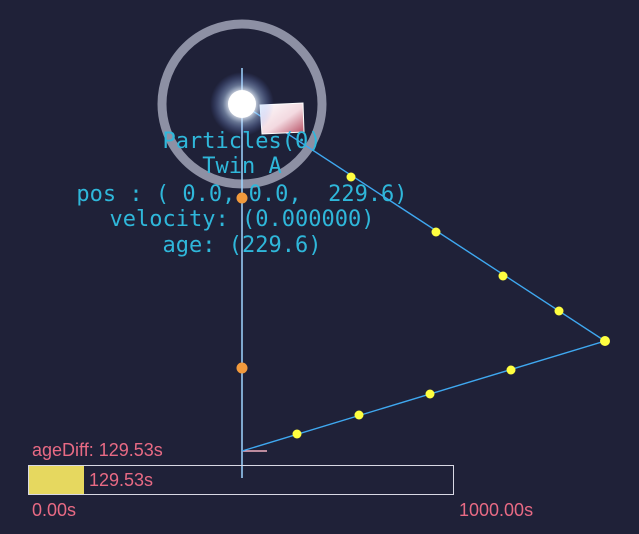  Describe the element at coordinates (54, 510) in the screenshot. I see `age-diff-min-label: 0.00s` at that location.